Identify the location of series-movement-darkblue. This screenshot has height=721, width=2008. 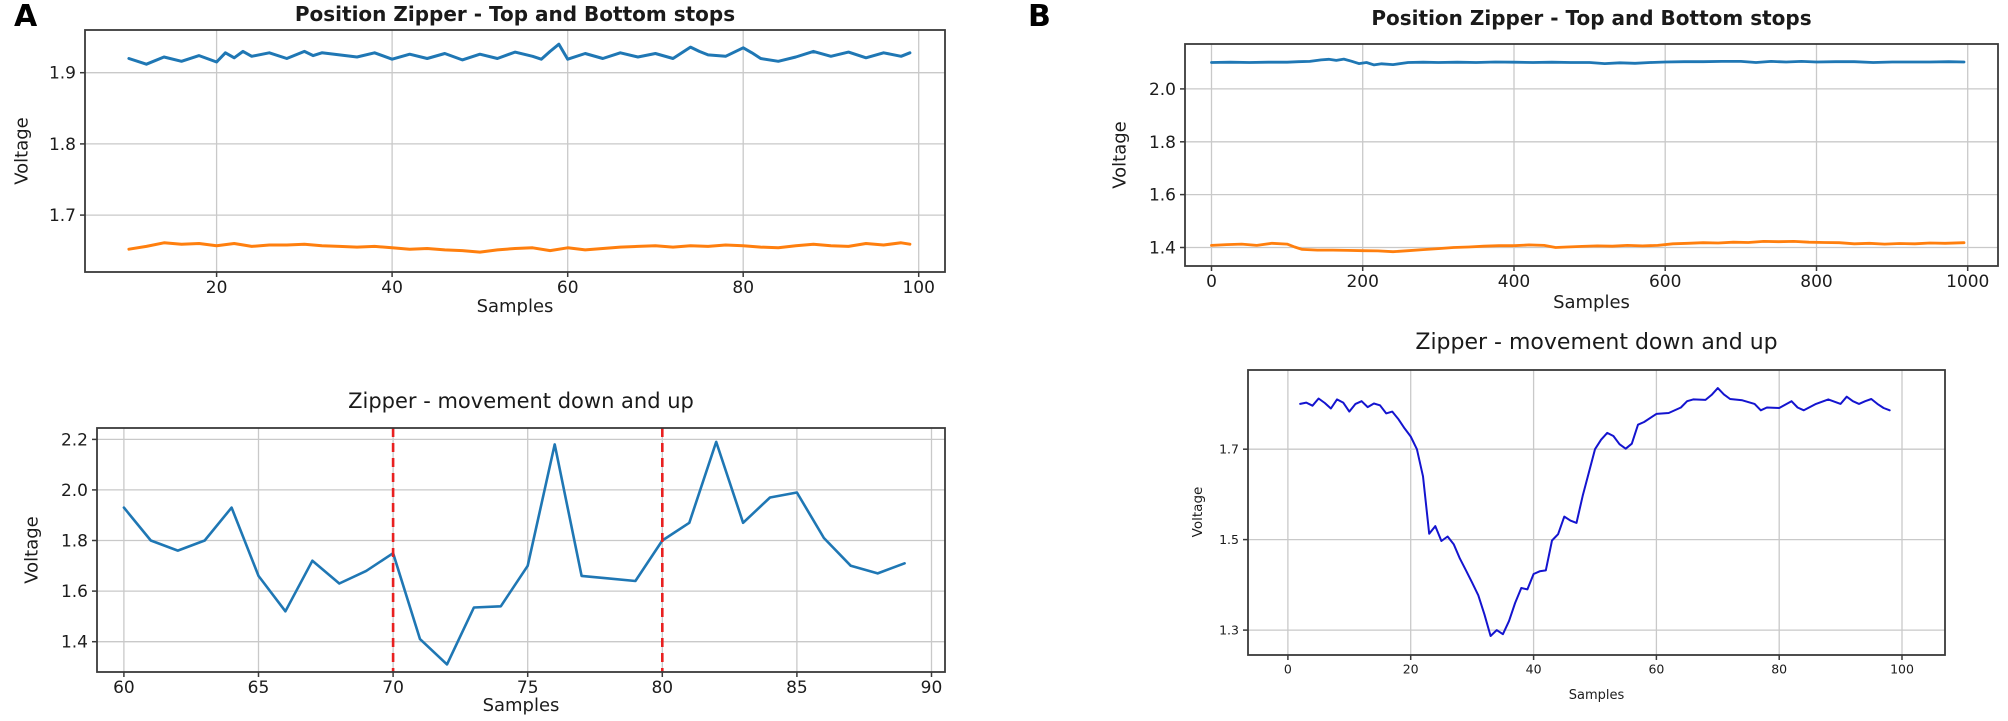
(1595, 512).